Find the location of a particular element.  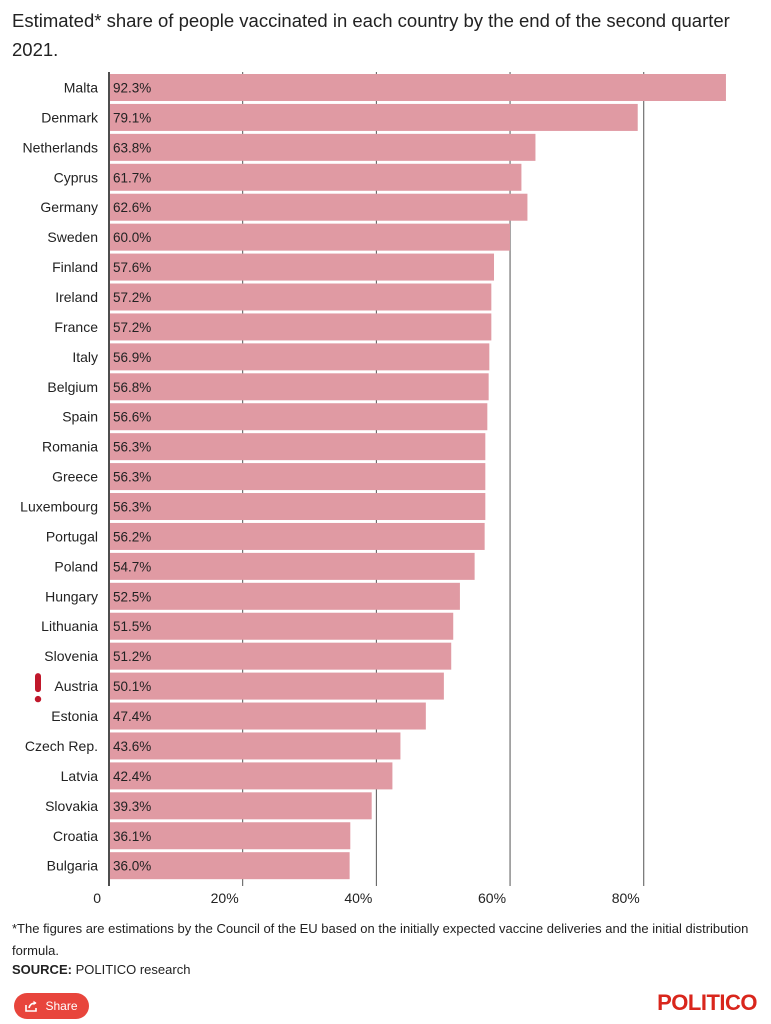

category-label: Malta is located at coordinates (81, 88).